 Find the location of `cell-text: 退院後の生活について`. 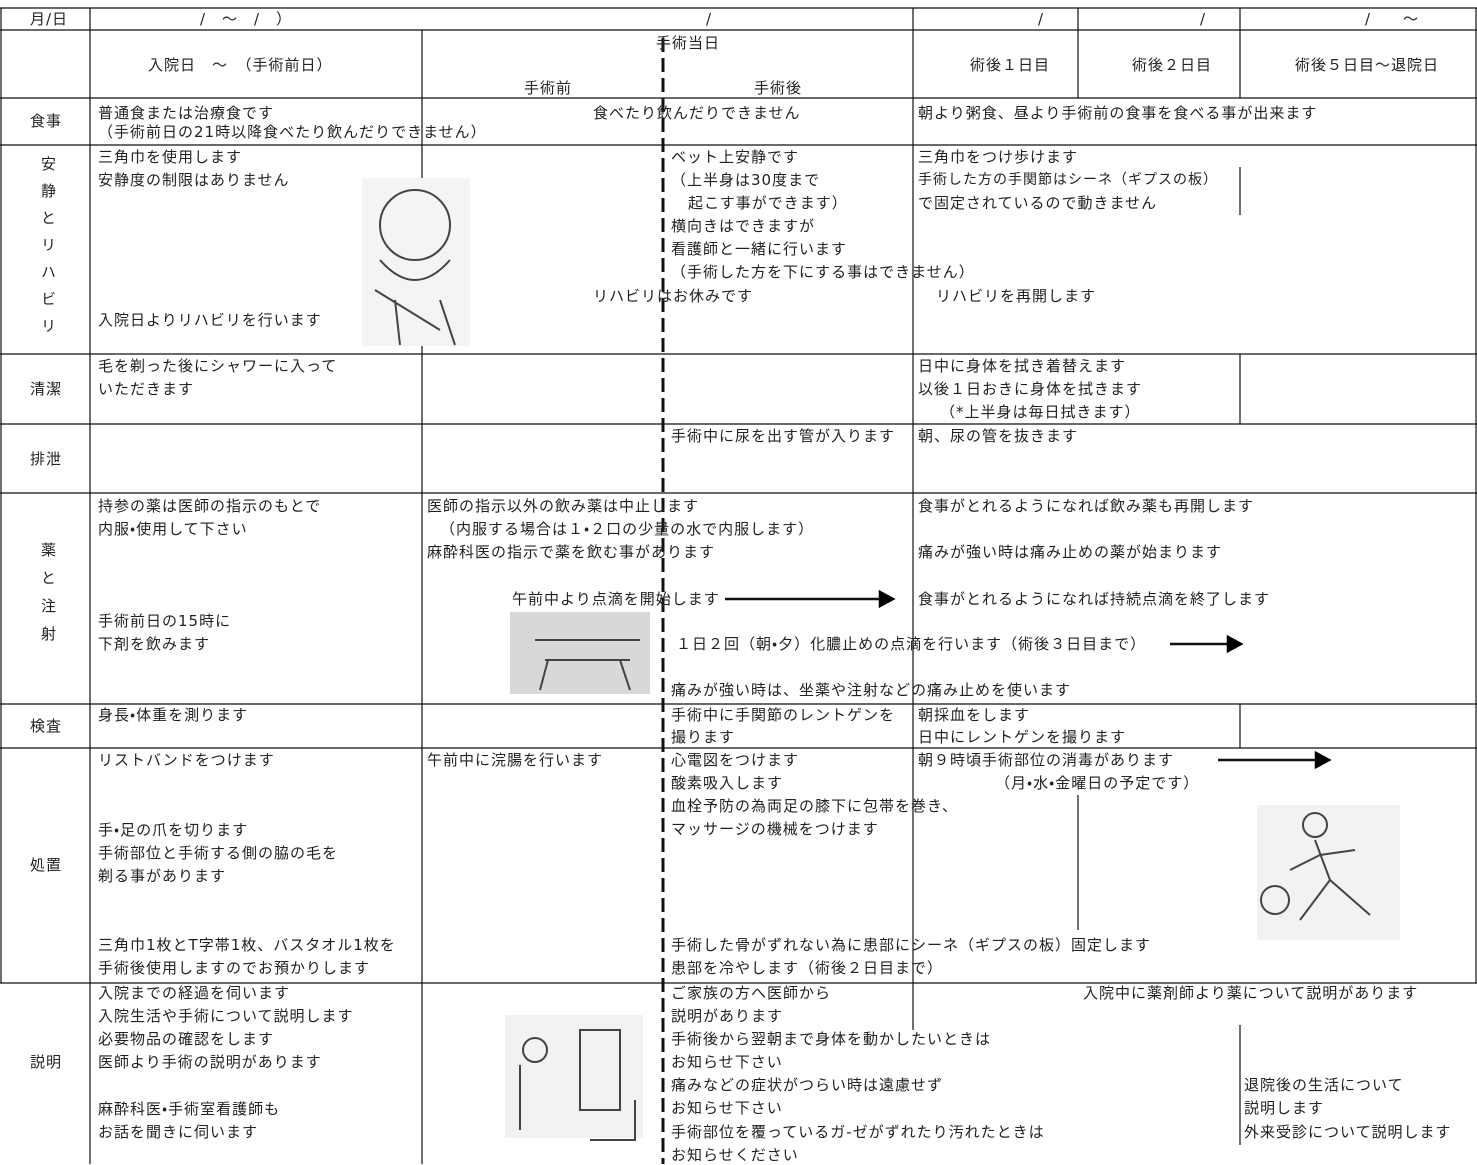

cell-text: 退院後の生活について is located at coordinates (1324, 1085).